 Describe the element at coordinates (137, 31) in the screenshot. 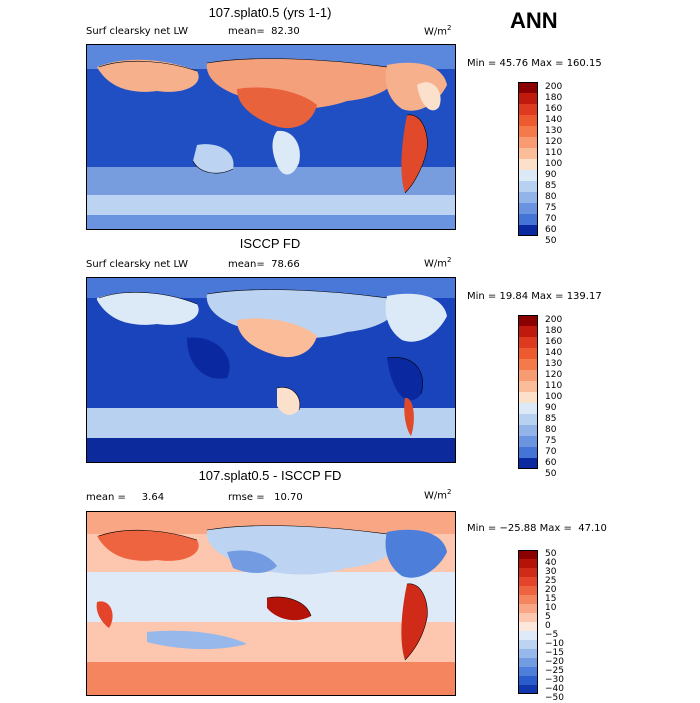

I see `panel1-variable-label: Surf clearsky net LW` at that location.